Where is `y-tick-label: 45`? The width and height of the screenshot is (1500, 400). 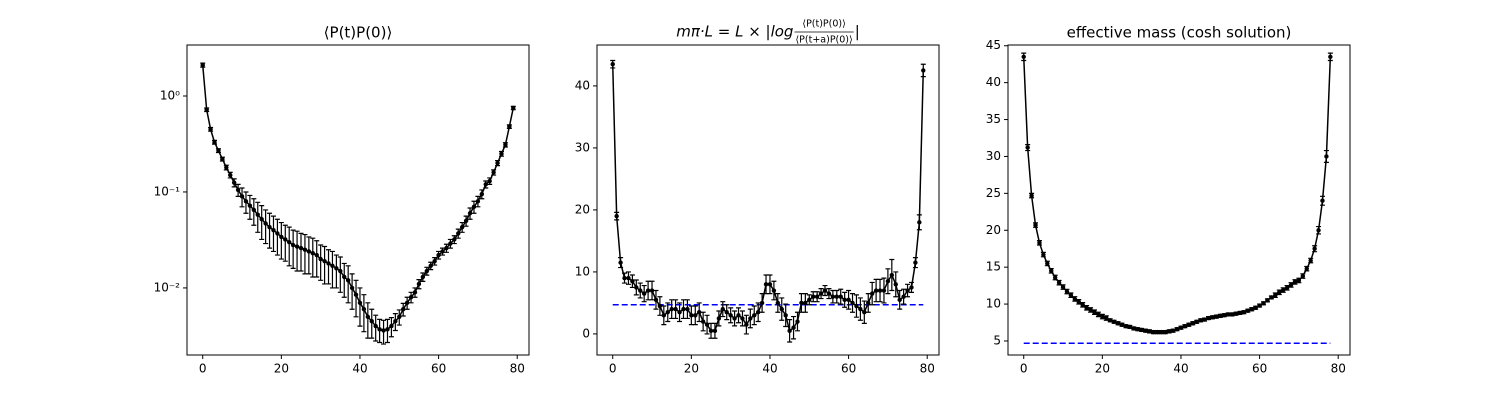
y-tick-label: 45 is located at coordinates (993, 45).